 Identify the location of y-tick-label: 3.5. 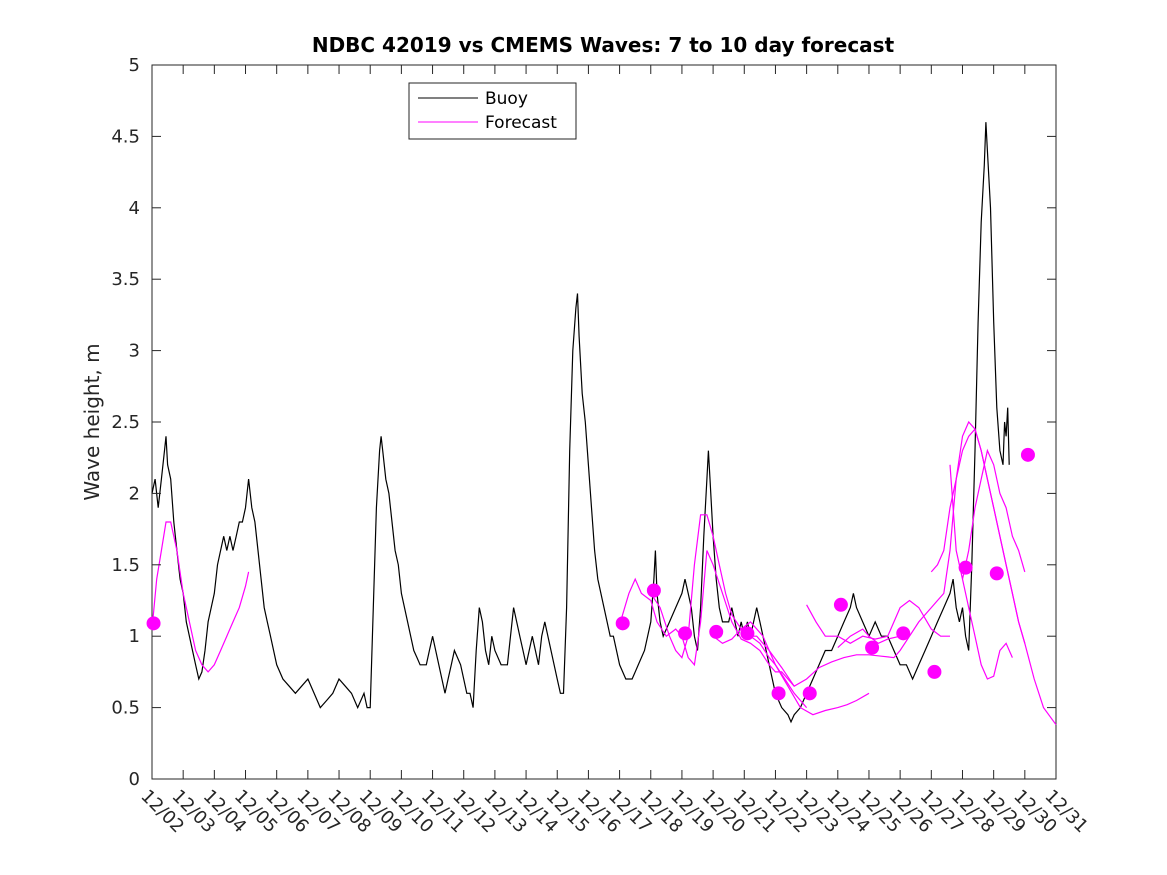
(125, 279).